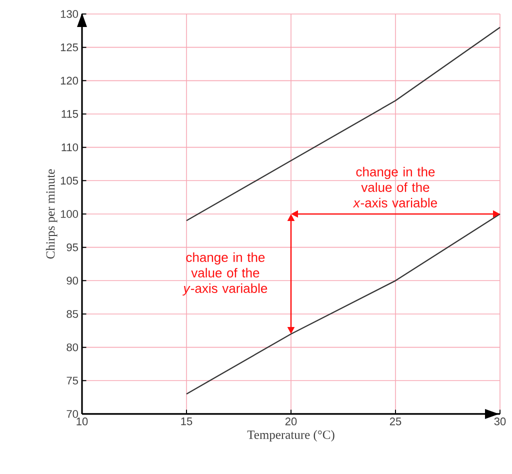 This screenshot has width=512, height=474. I want to click on y-tick-label: 75, so click(72, 380).